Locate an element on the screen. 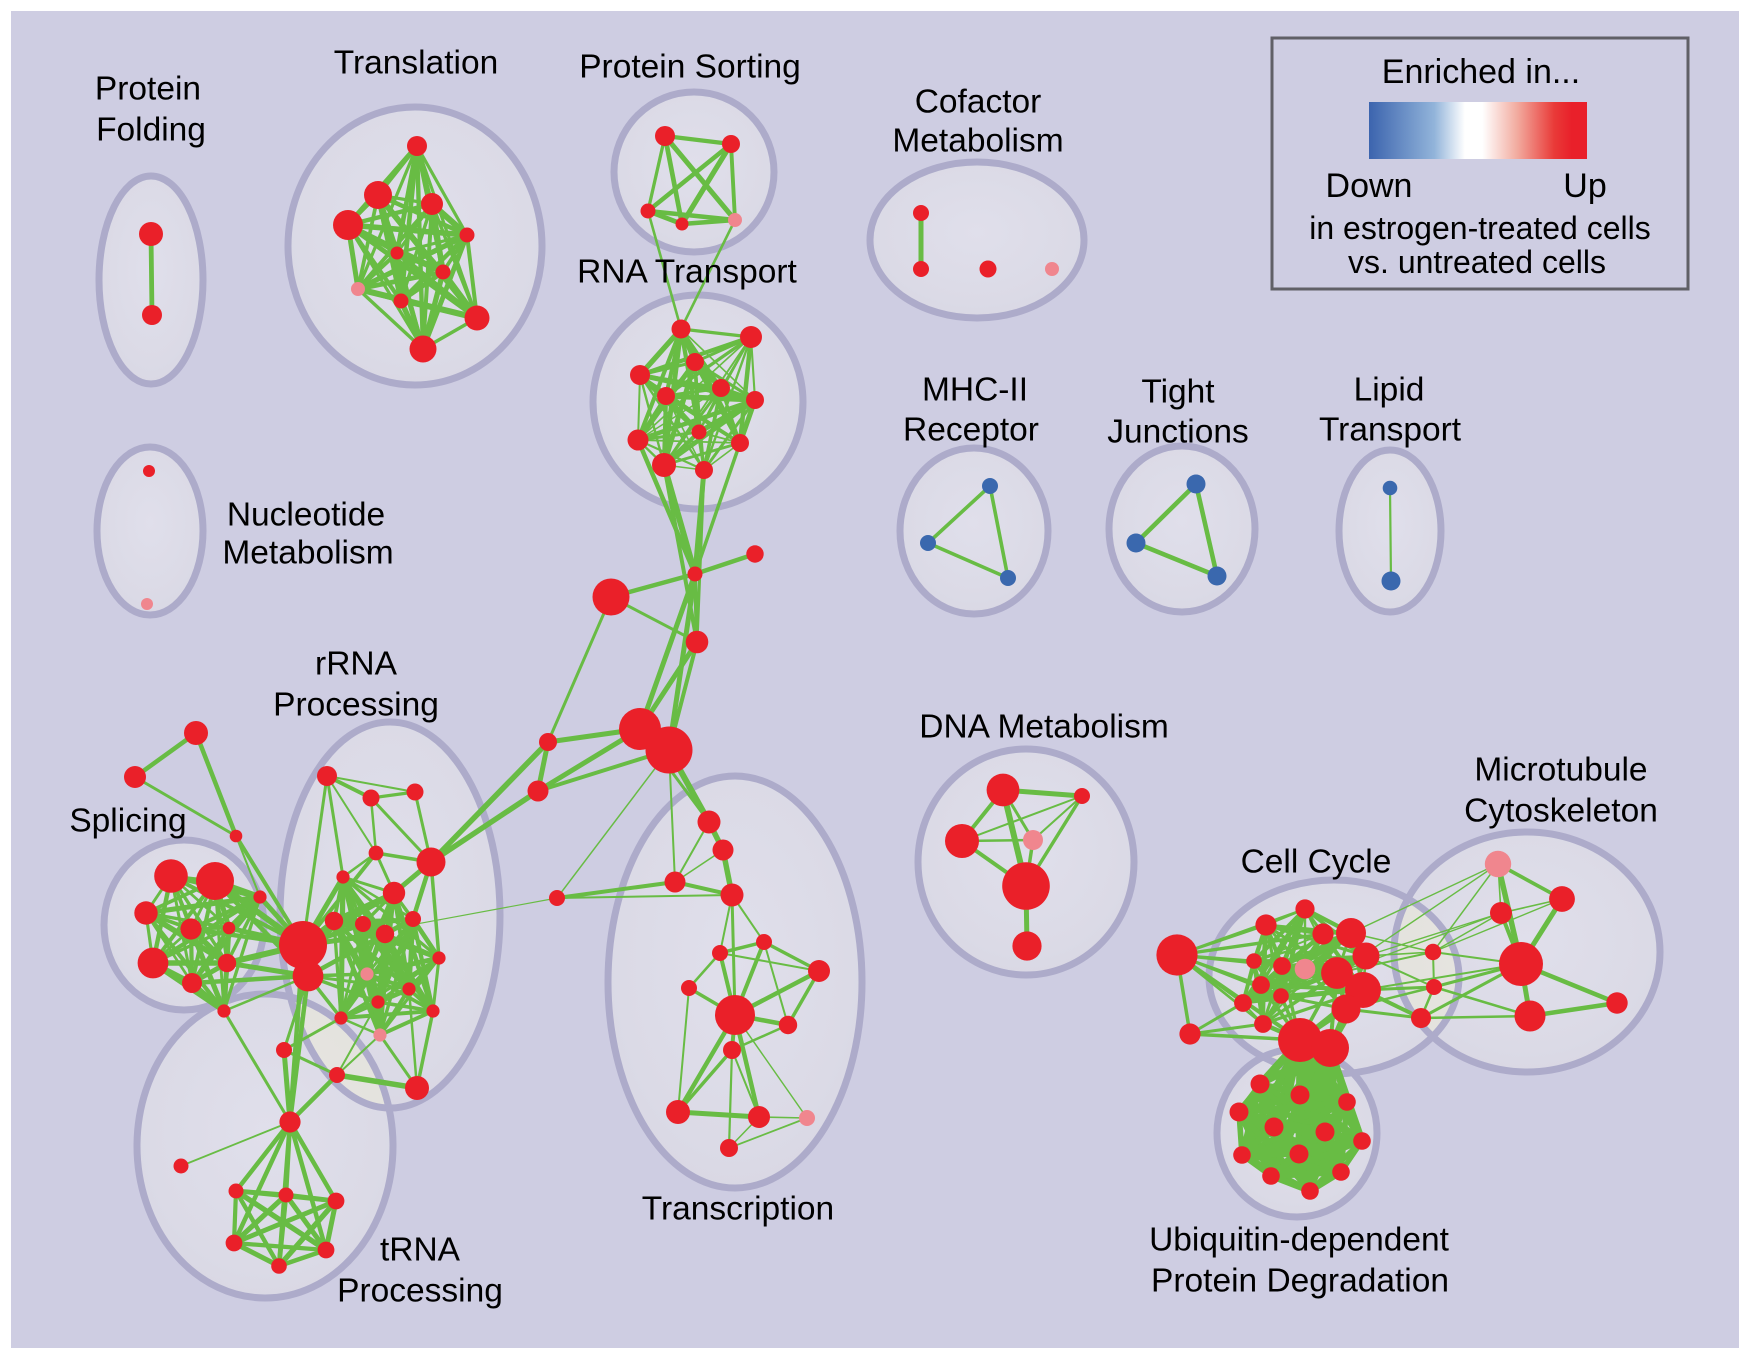 The height and width of the screenshot is (1360, 1750). svg-text: Cell Cycle is located at coordinates (1316, 862).